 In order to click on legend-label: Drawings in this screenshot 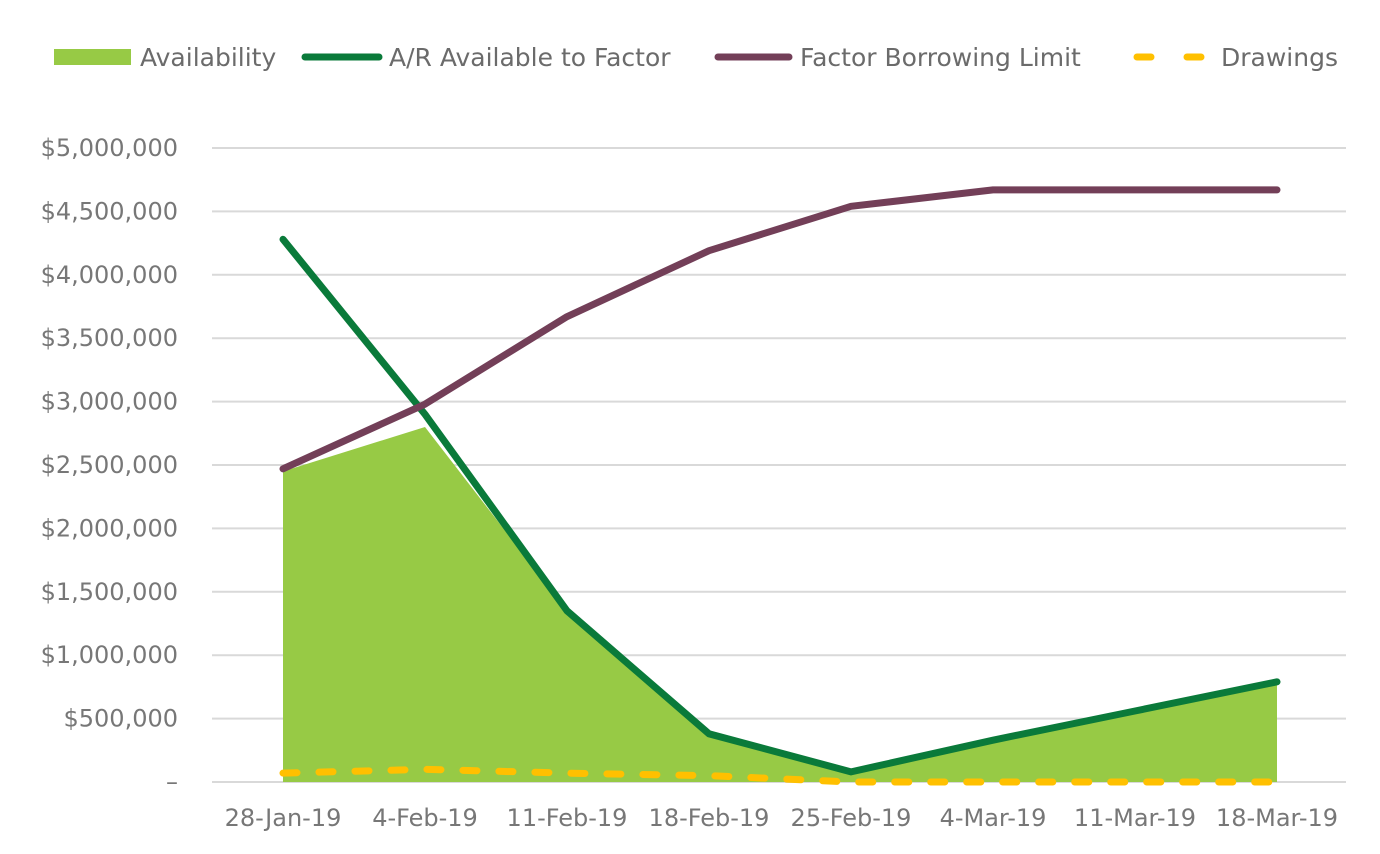, I will do `click(1279, 57)`.